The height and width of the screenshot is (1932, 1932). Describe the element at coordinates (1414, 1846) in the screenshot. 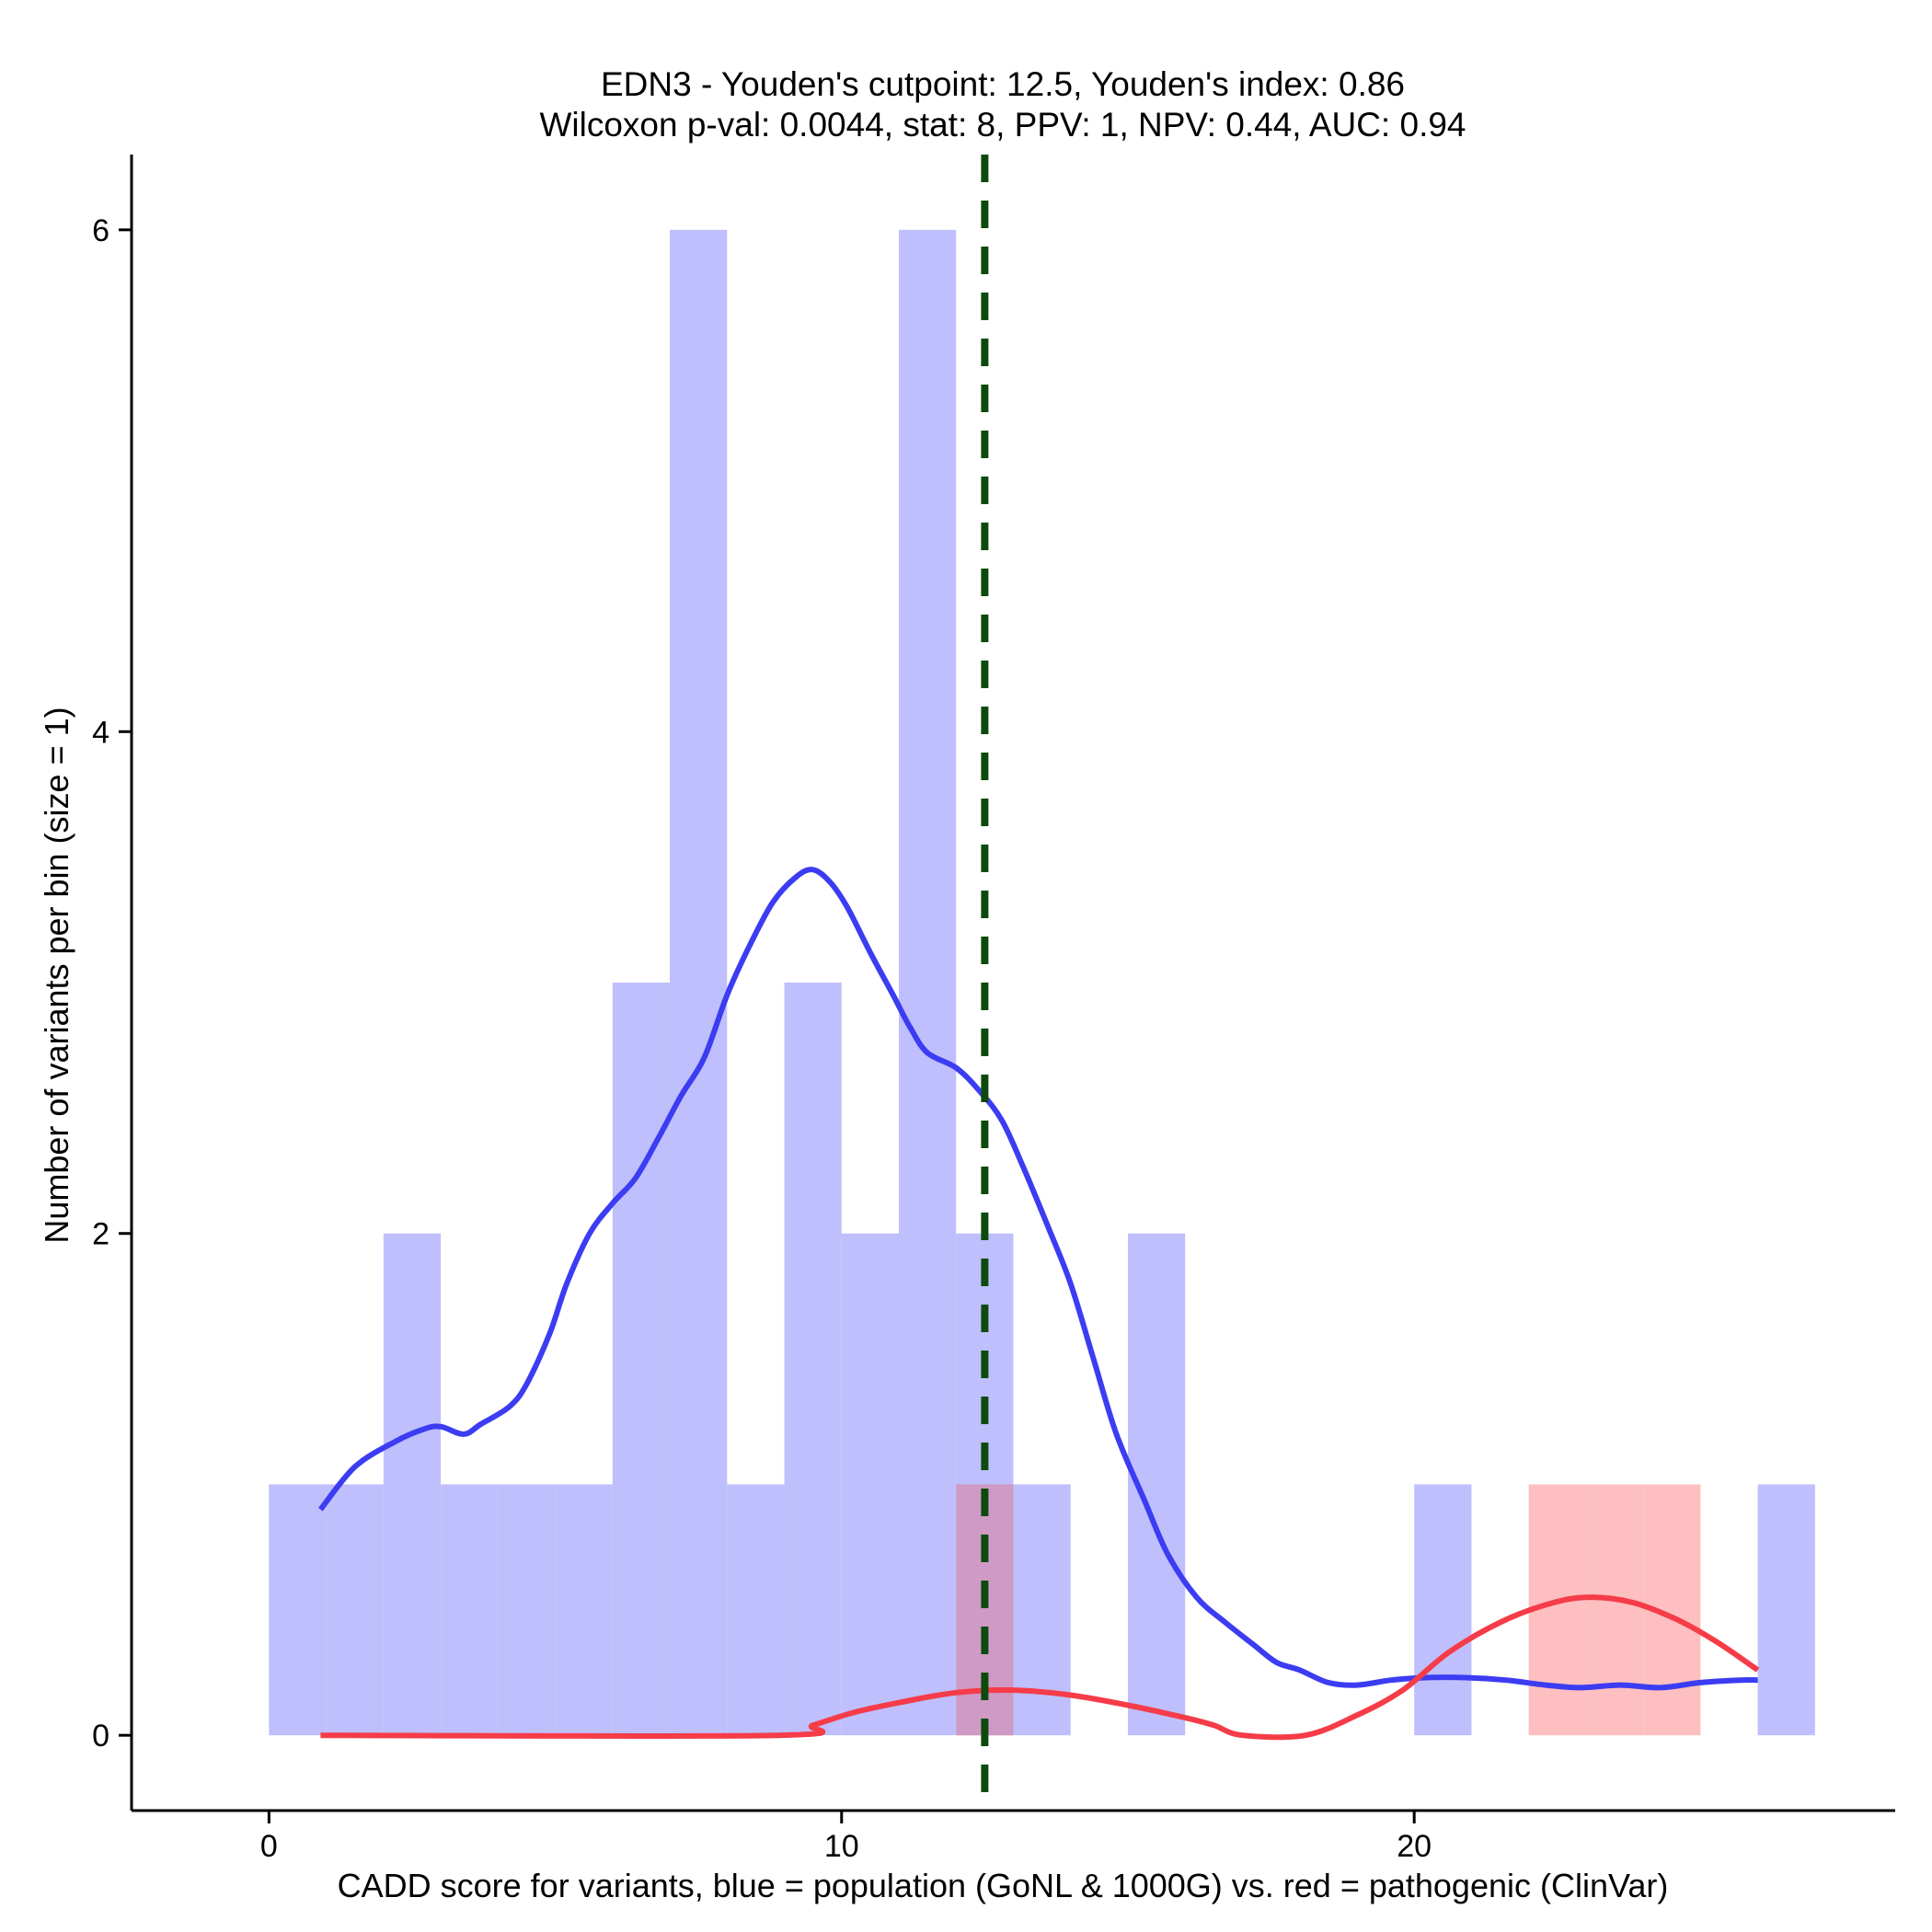

I see `x-tick-label: 20` at that location.